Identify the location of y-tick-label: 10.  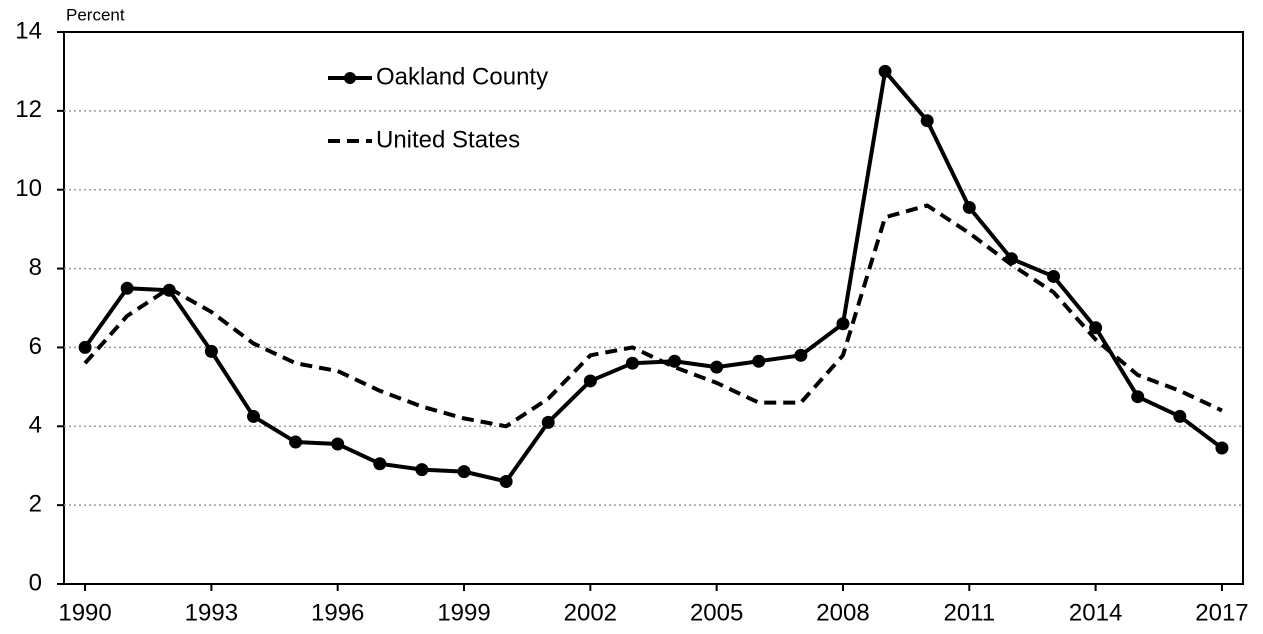
(28, 188).